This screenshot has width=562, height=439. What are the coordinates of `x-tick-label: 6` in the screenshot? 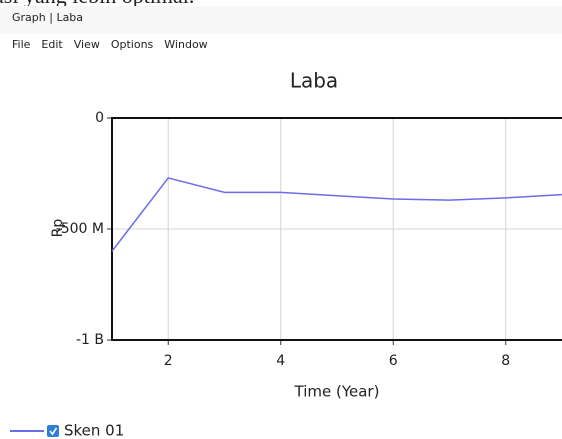 It's located at (393, 361).